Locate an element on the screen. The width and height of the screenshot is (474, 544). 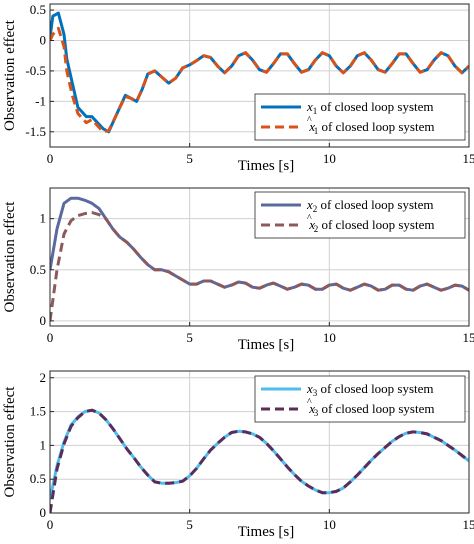
y-tick-label: -0.5 is located at coordinates (35, 70).